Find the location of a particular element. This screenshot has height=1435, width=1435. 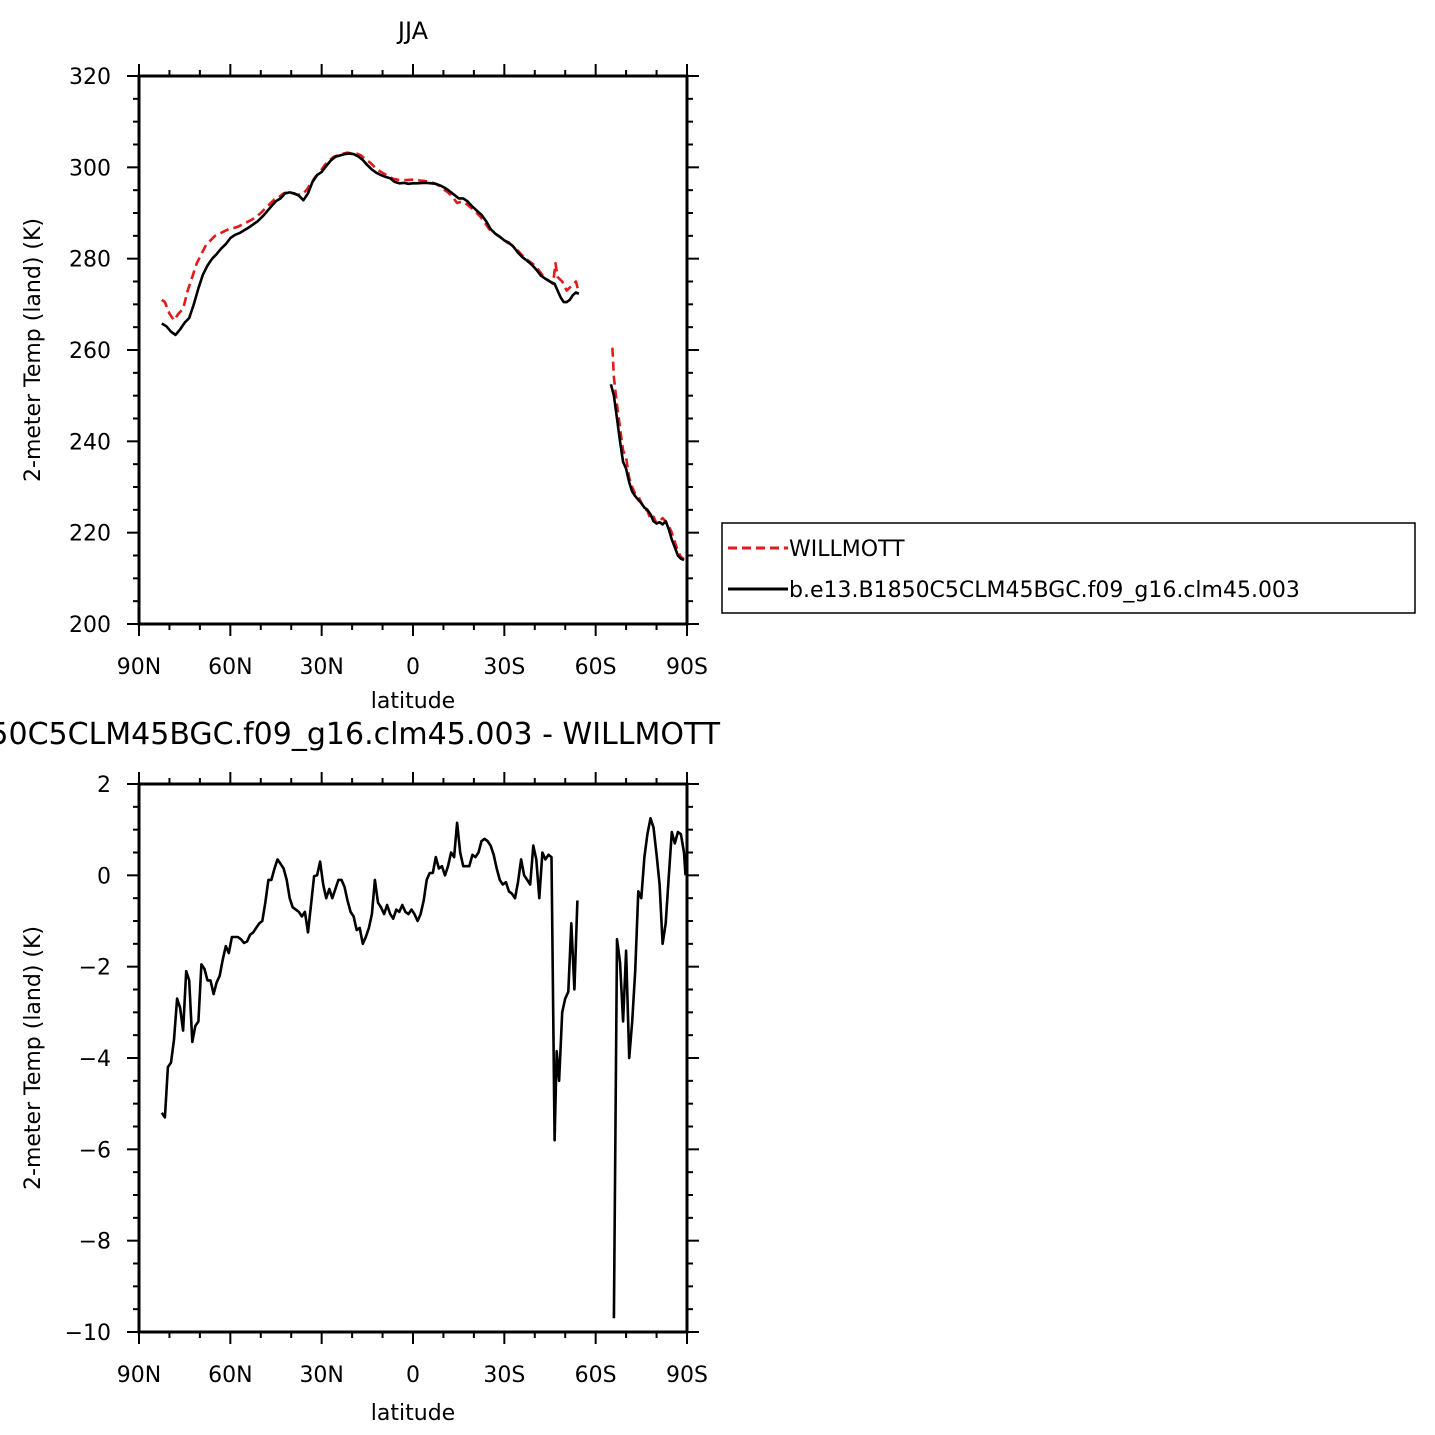

y-tick-label: −4 is located at coordinates (95, 1059).